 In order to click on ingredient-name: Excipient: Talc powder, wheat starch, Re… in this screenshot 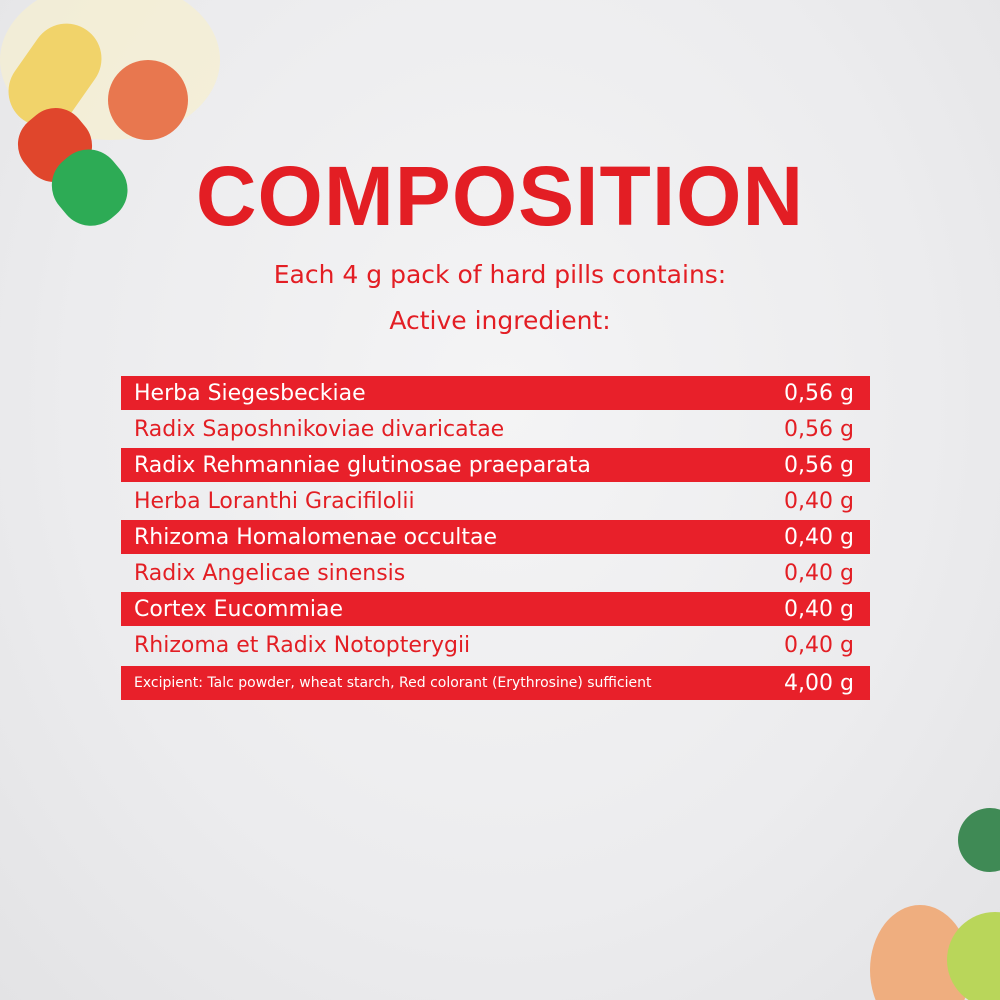, I will do `click(393, 683)`.